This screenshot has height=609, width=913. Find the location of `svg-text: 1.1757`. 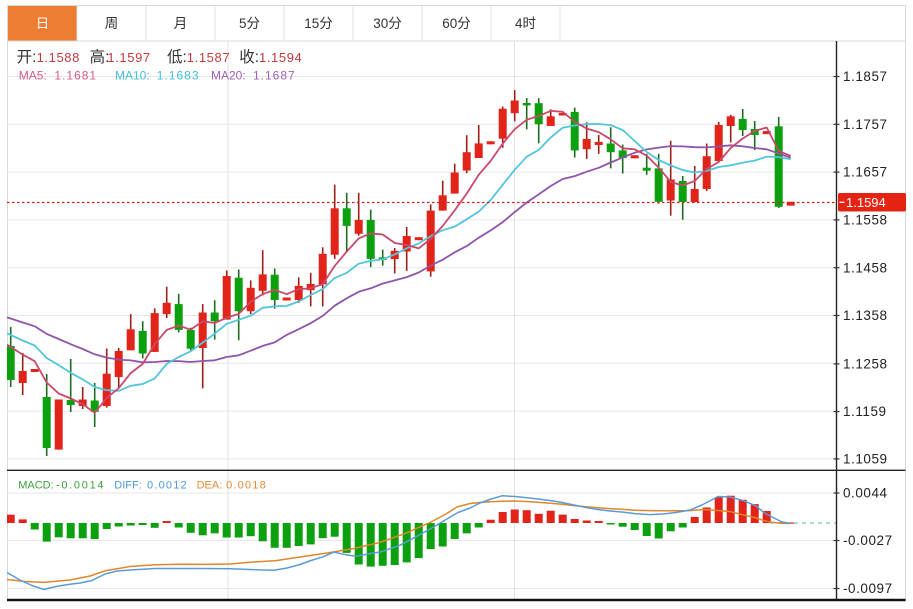

svg-text: 1.1757 is located at coordinates (865, 124).